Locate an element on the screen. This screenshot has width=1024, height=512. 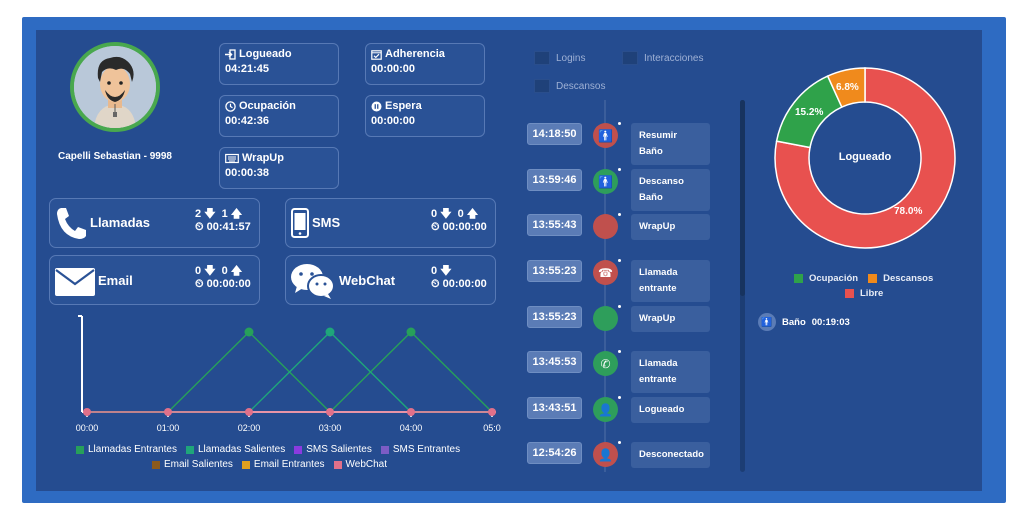
stat-logueado: Logueado 04:21:45 is located at coordinates (279, 64).